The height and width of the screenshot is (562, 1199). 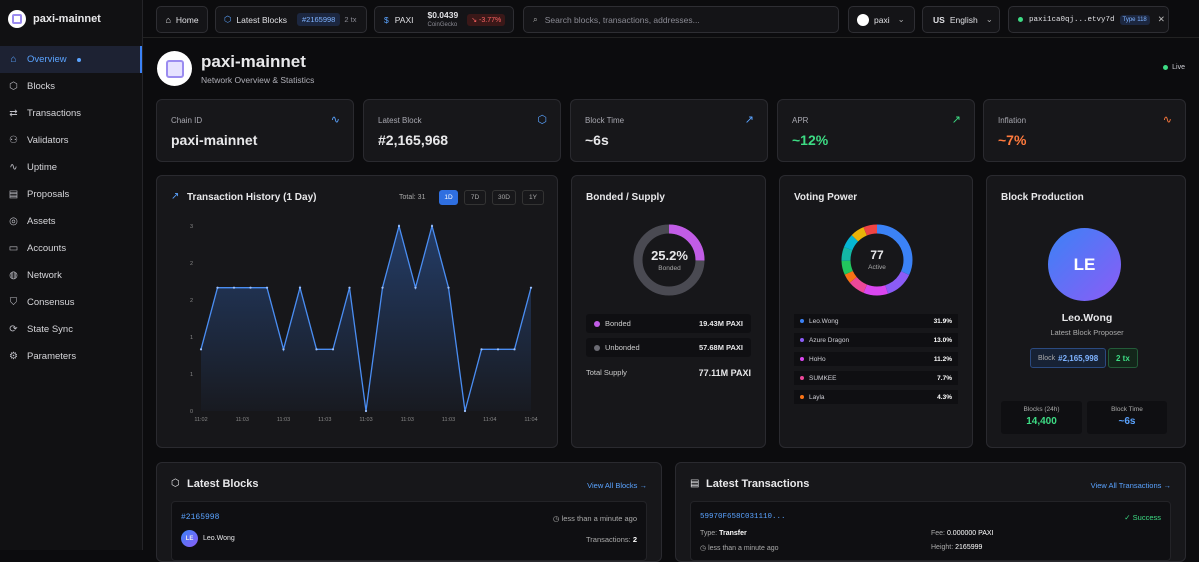 I want to click on blocks-24h-value: 14,400, so click(x=1041, y=421).